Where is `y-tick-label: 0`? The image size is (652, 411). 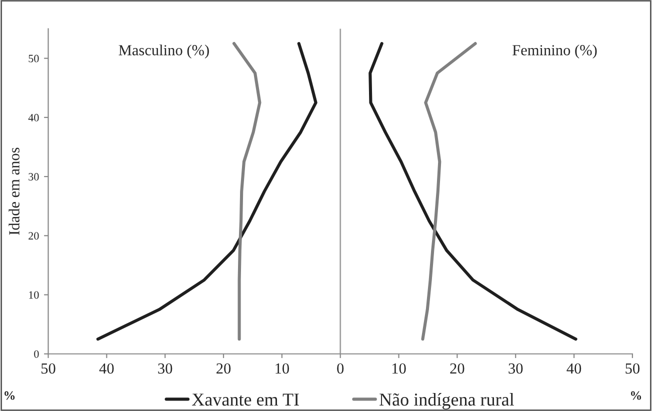
y-tick-label: 0 is located at coordinates (36, 354).